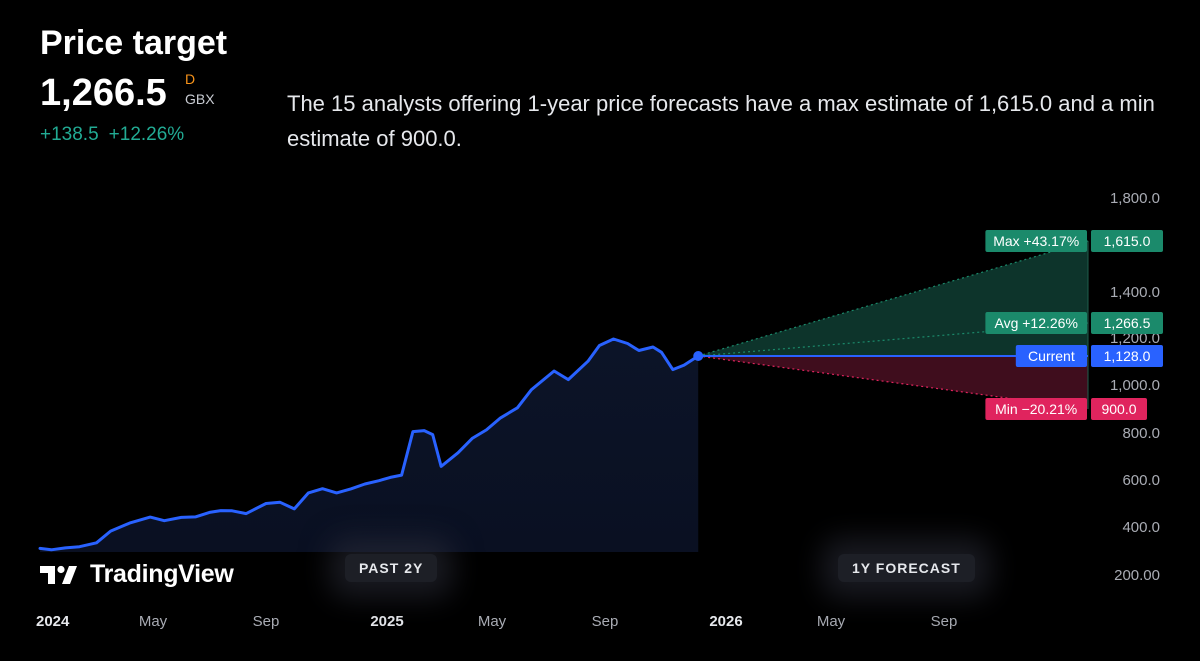 The height and width of the screenshot is (661, 1200). I want to click on y-tick-label: 600.0, so click(1141, 480).